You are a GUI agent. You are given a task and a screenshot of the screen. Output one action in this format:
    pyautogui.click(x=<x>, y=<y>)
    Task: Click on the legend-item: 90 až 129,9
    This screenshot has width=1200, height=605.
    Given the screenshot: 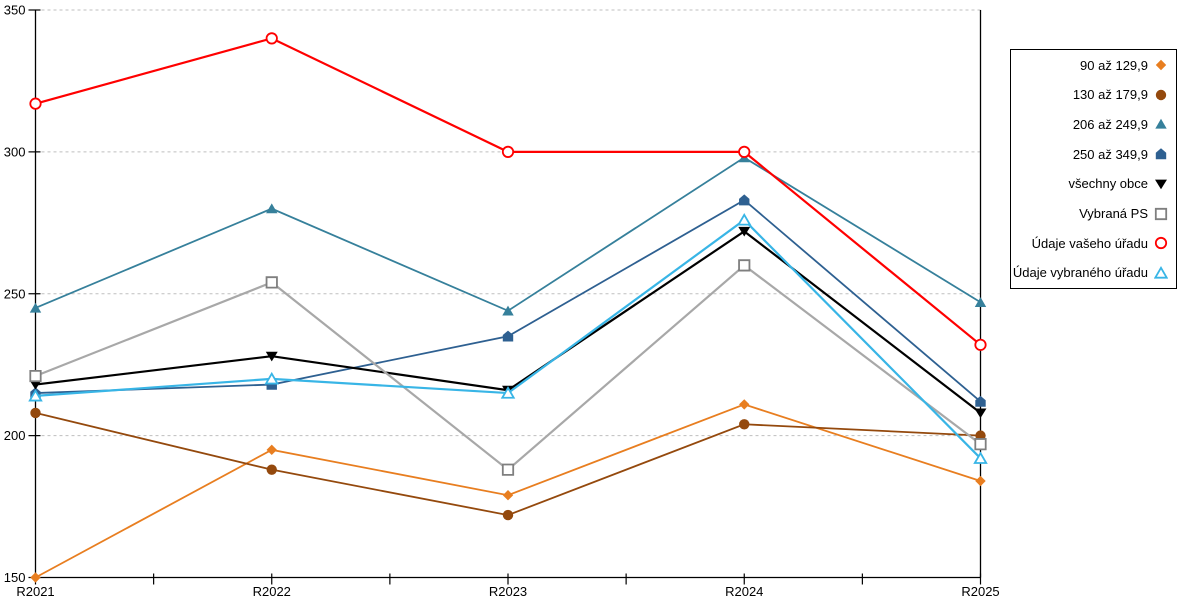 What is the action you would take?
    pyautogui.click(x=1091, y=65)
    